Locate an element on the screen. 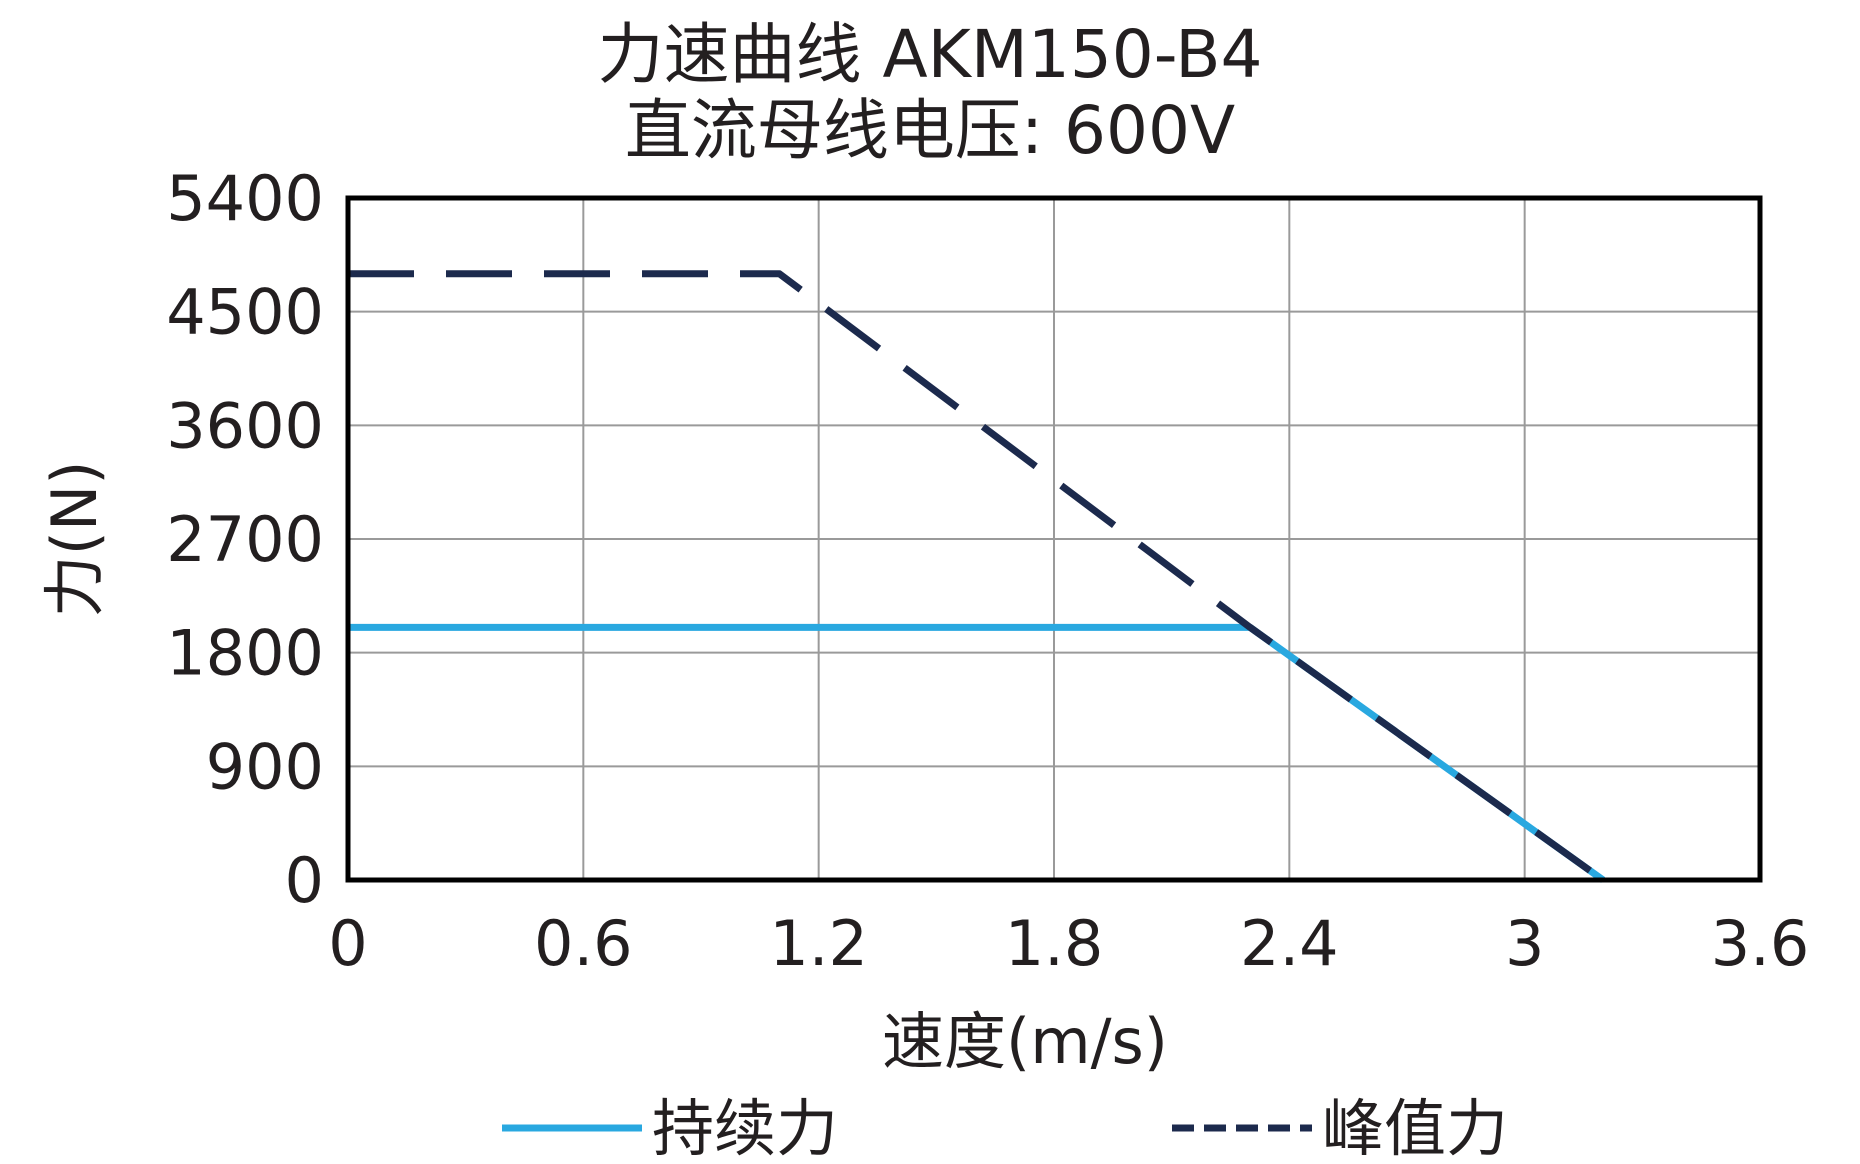 The height and width of the screenshot is (1164, 1860). x-tick-label: 0.6 is located at coordinates (583, 943).